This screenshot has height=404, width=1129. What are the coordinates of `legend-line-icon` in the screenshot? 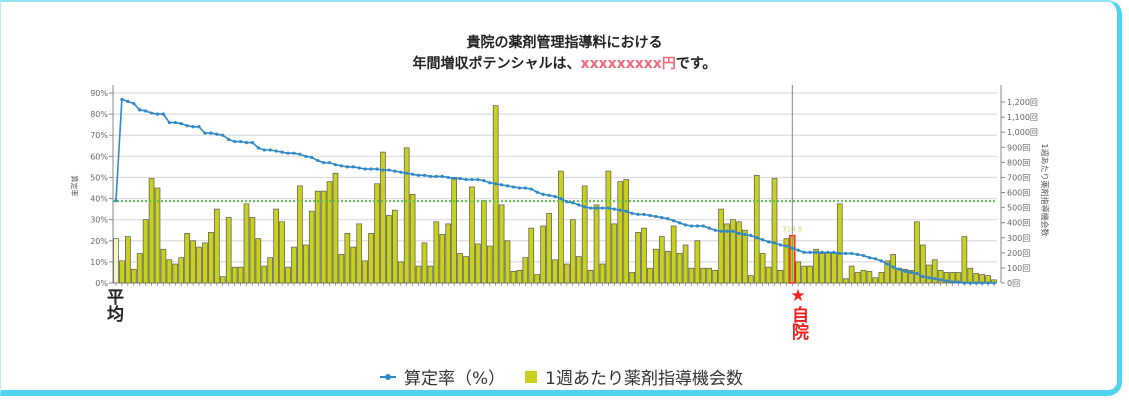 It's located at (388, 376).